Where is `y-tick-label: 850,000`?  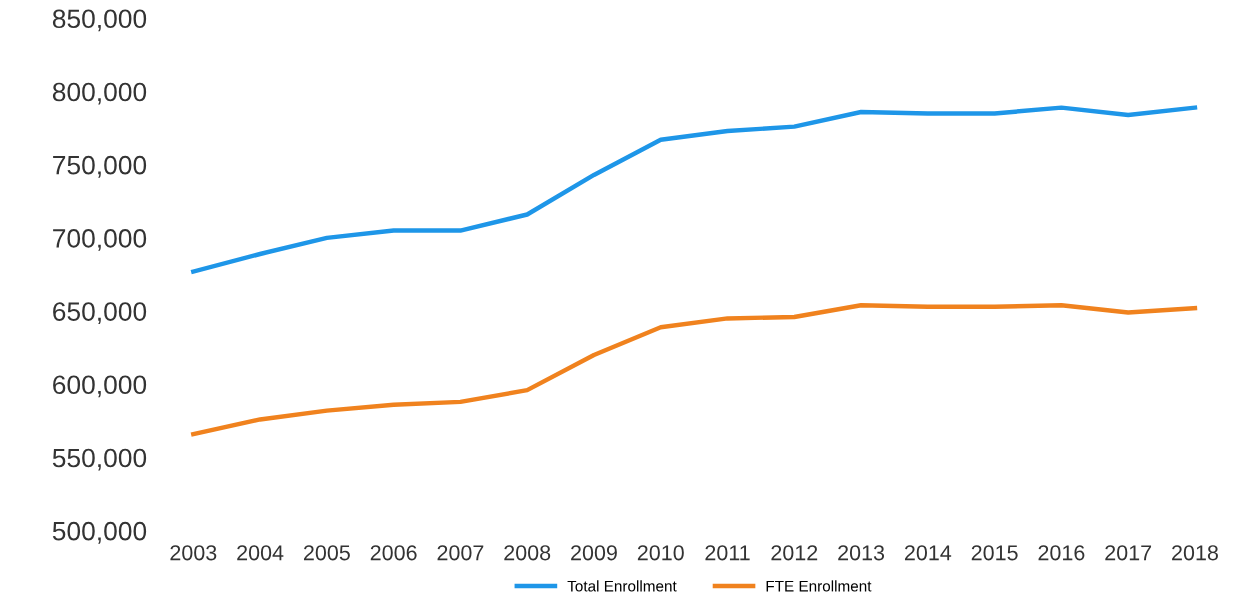 y-tick-label: 850,000 is located at coordinates (99, 20).